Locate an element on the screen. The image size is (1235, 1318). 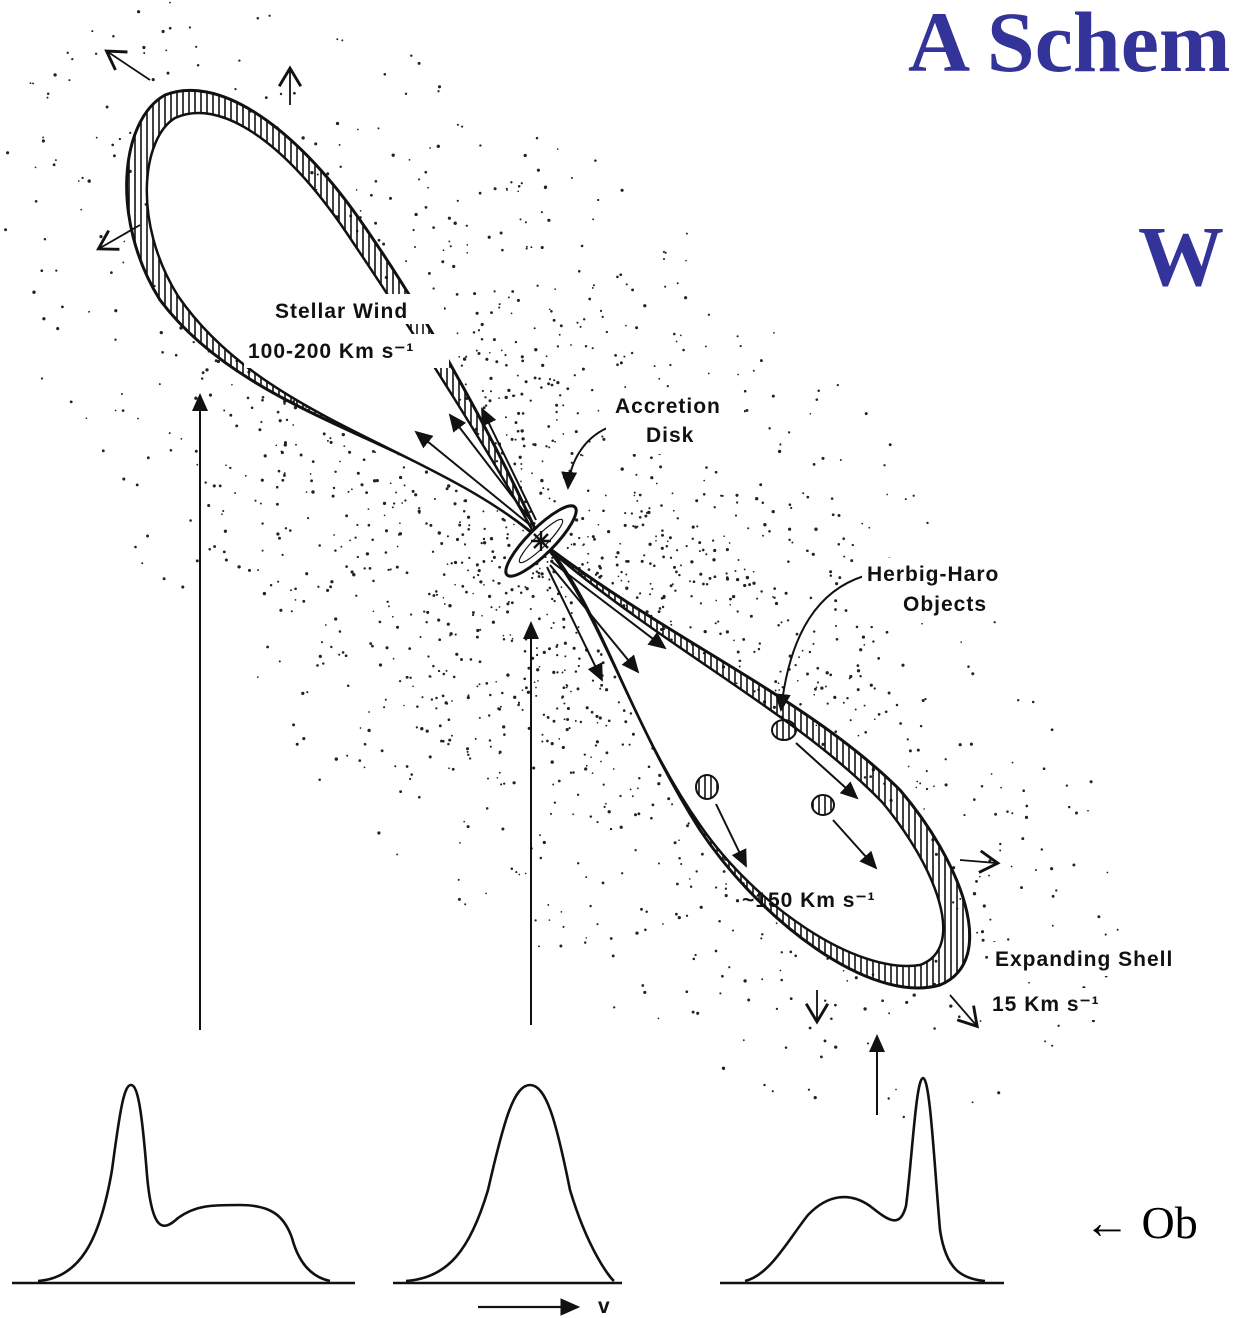
lower-lobe-cavity is located at coordinates (748, 759).